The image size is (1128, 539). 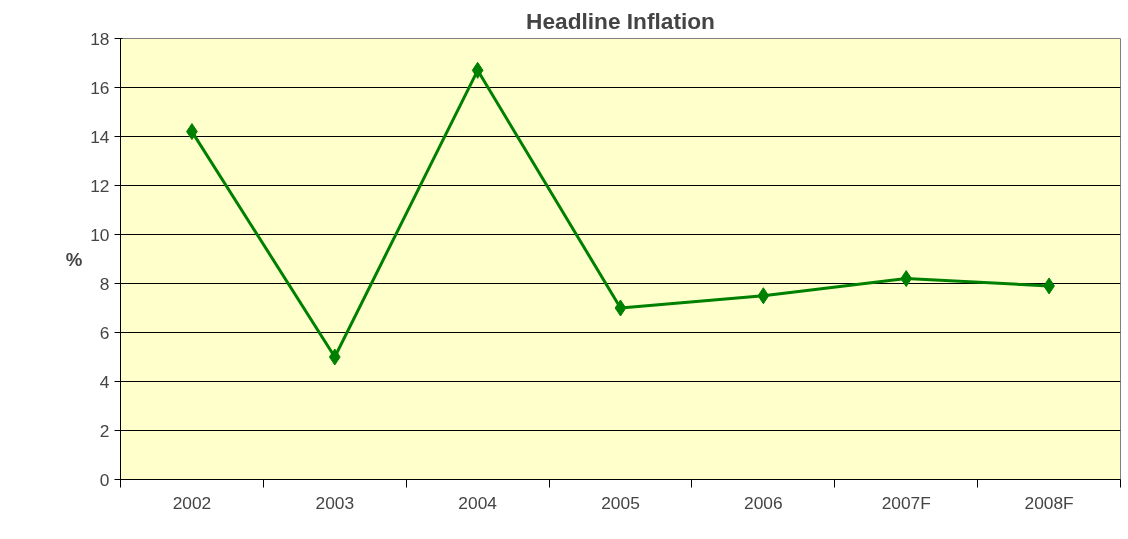 What do you see at coordinates (1049, 502) in the screenshot?
I see `x-tick-label: 2008F` at bounding box center [1049, 502].